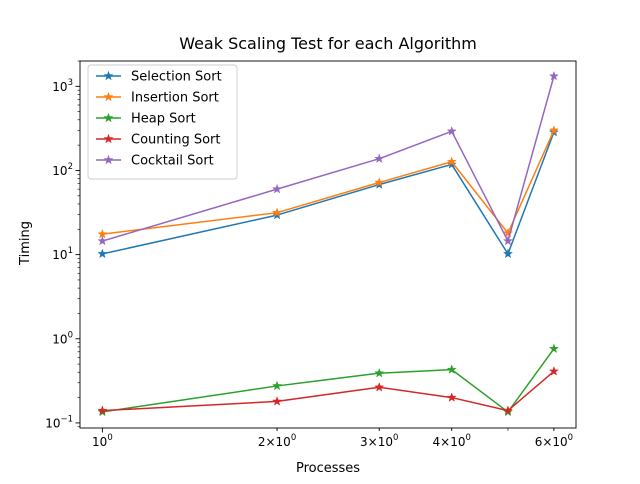  Describe the element at coordinates (66, 419) in the screenshot. I see `y-tick-label-exponent: −1` at that location.